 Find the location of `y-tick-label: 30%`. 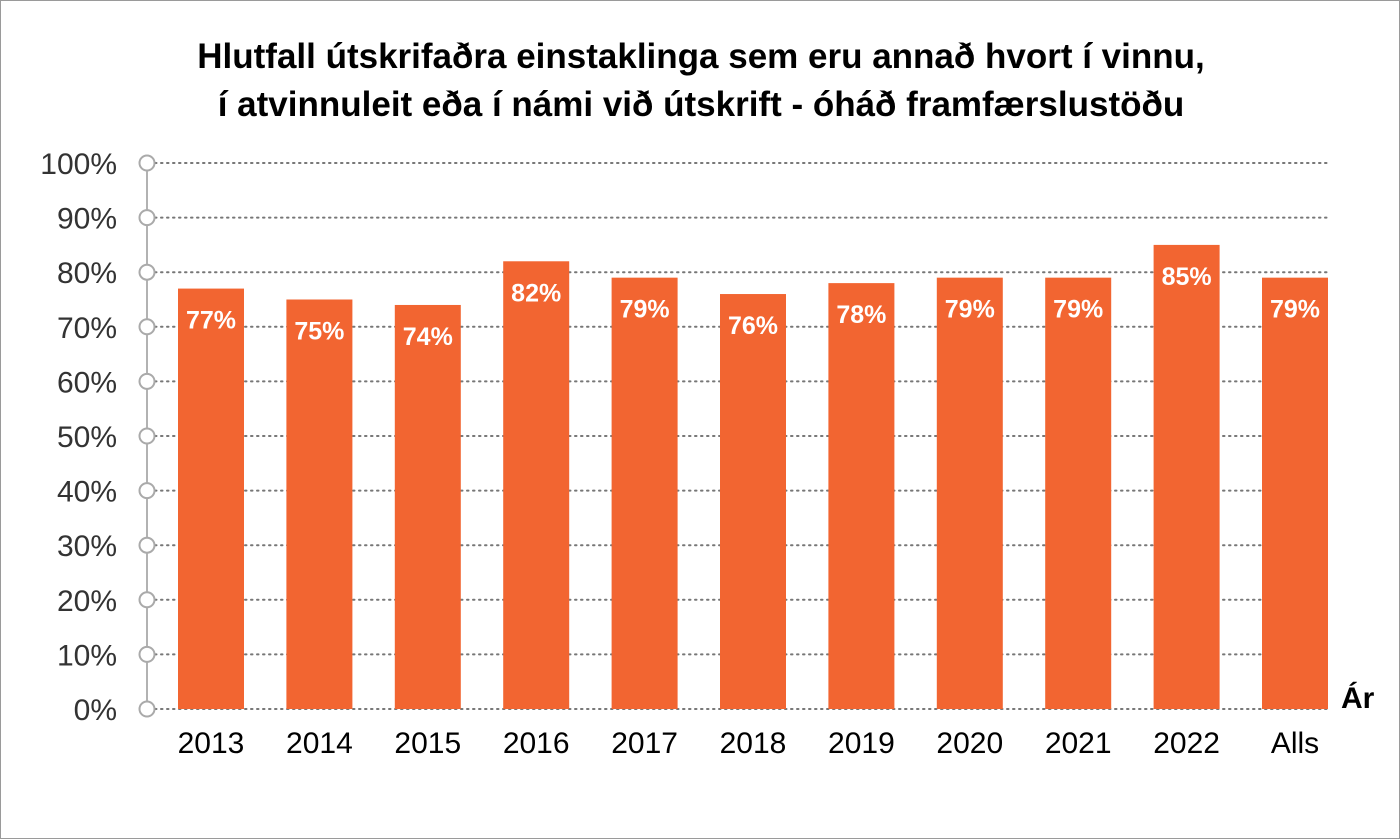

y-tick-label: 30% is located at coordinates (87, 546).